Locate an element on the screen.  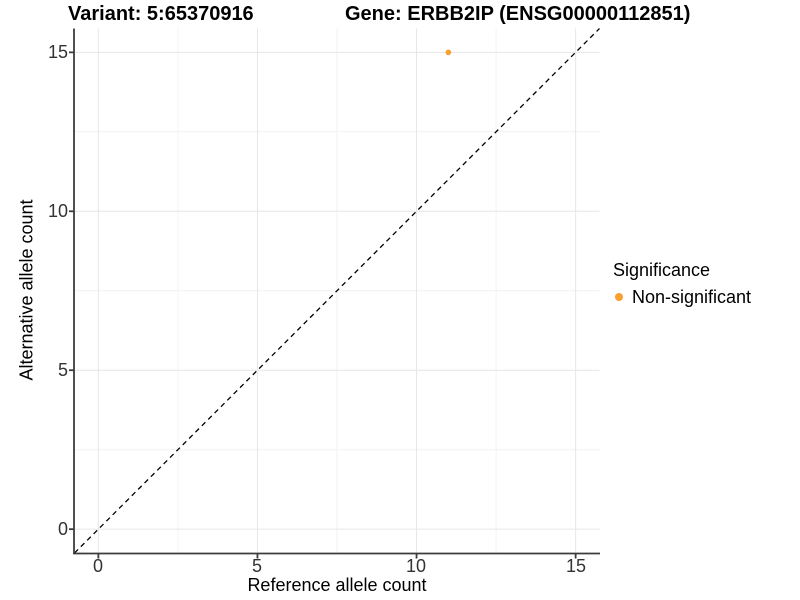
y-tick-label-15: 15 is located at coordinates (57, 52).